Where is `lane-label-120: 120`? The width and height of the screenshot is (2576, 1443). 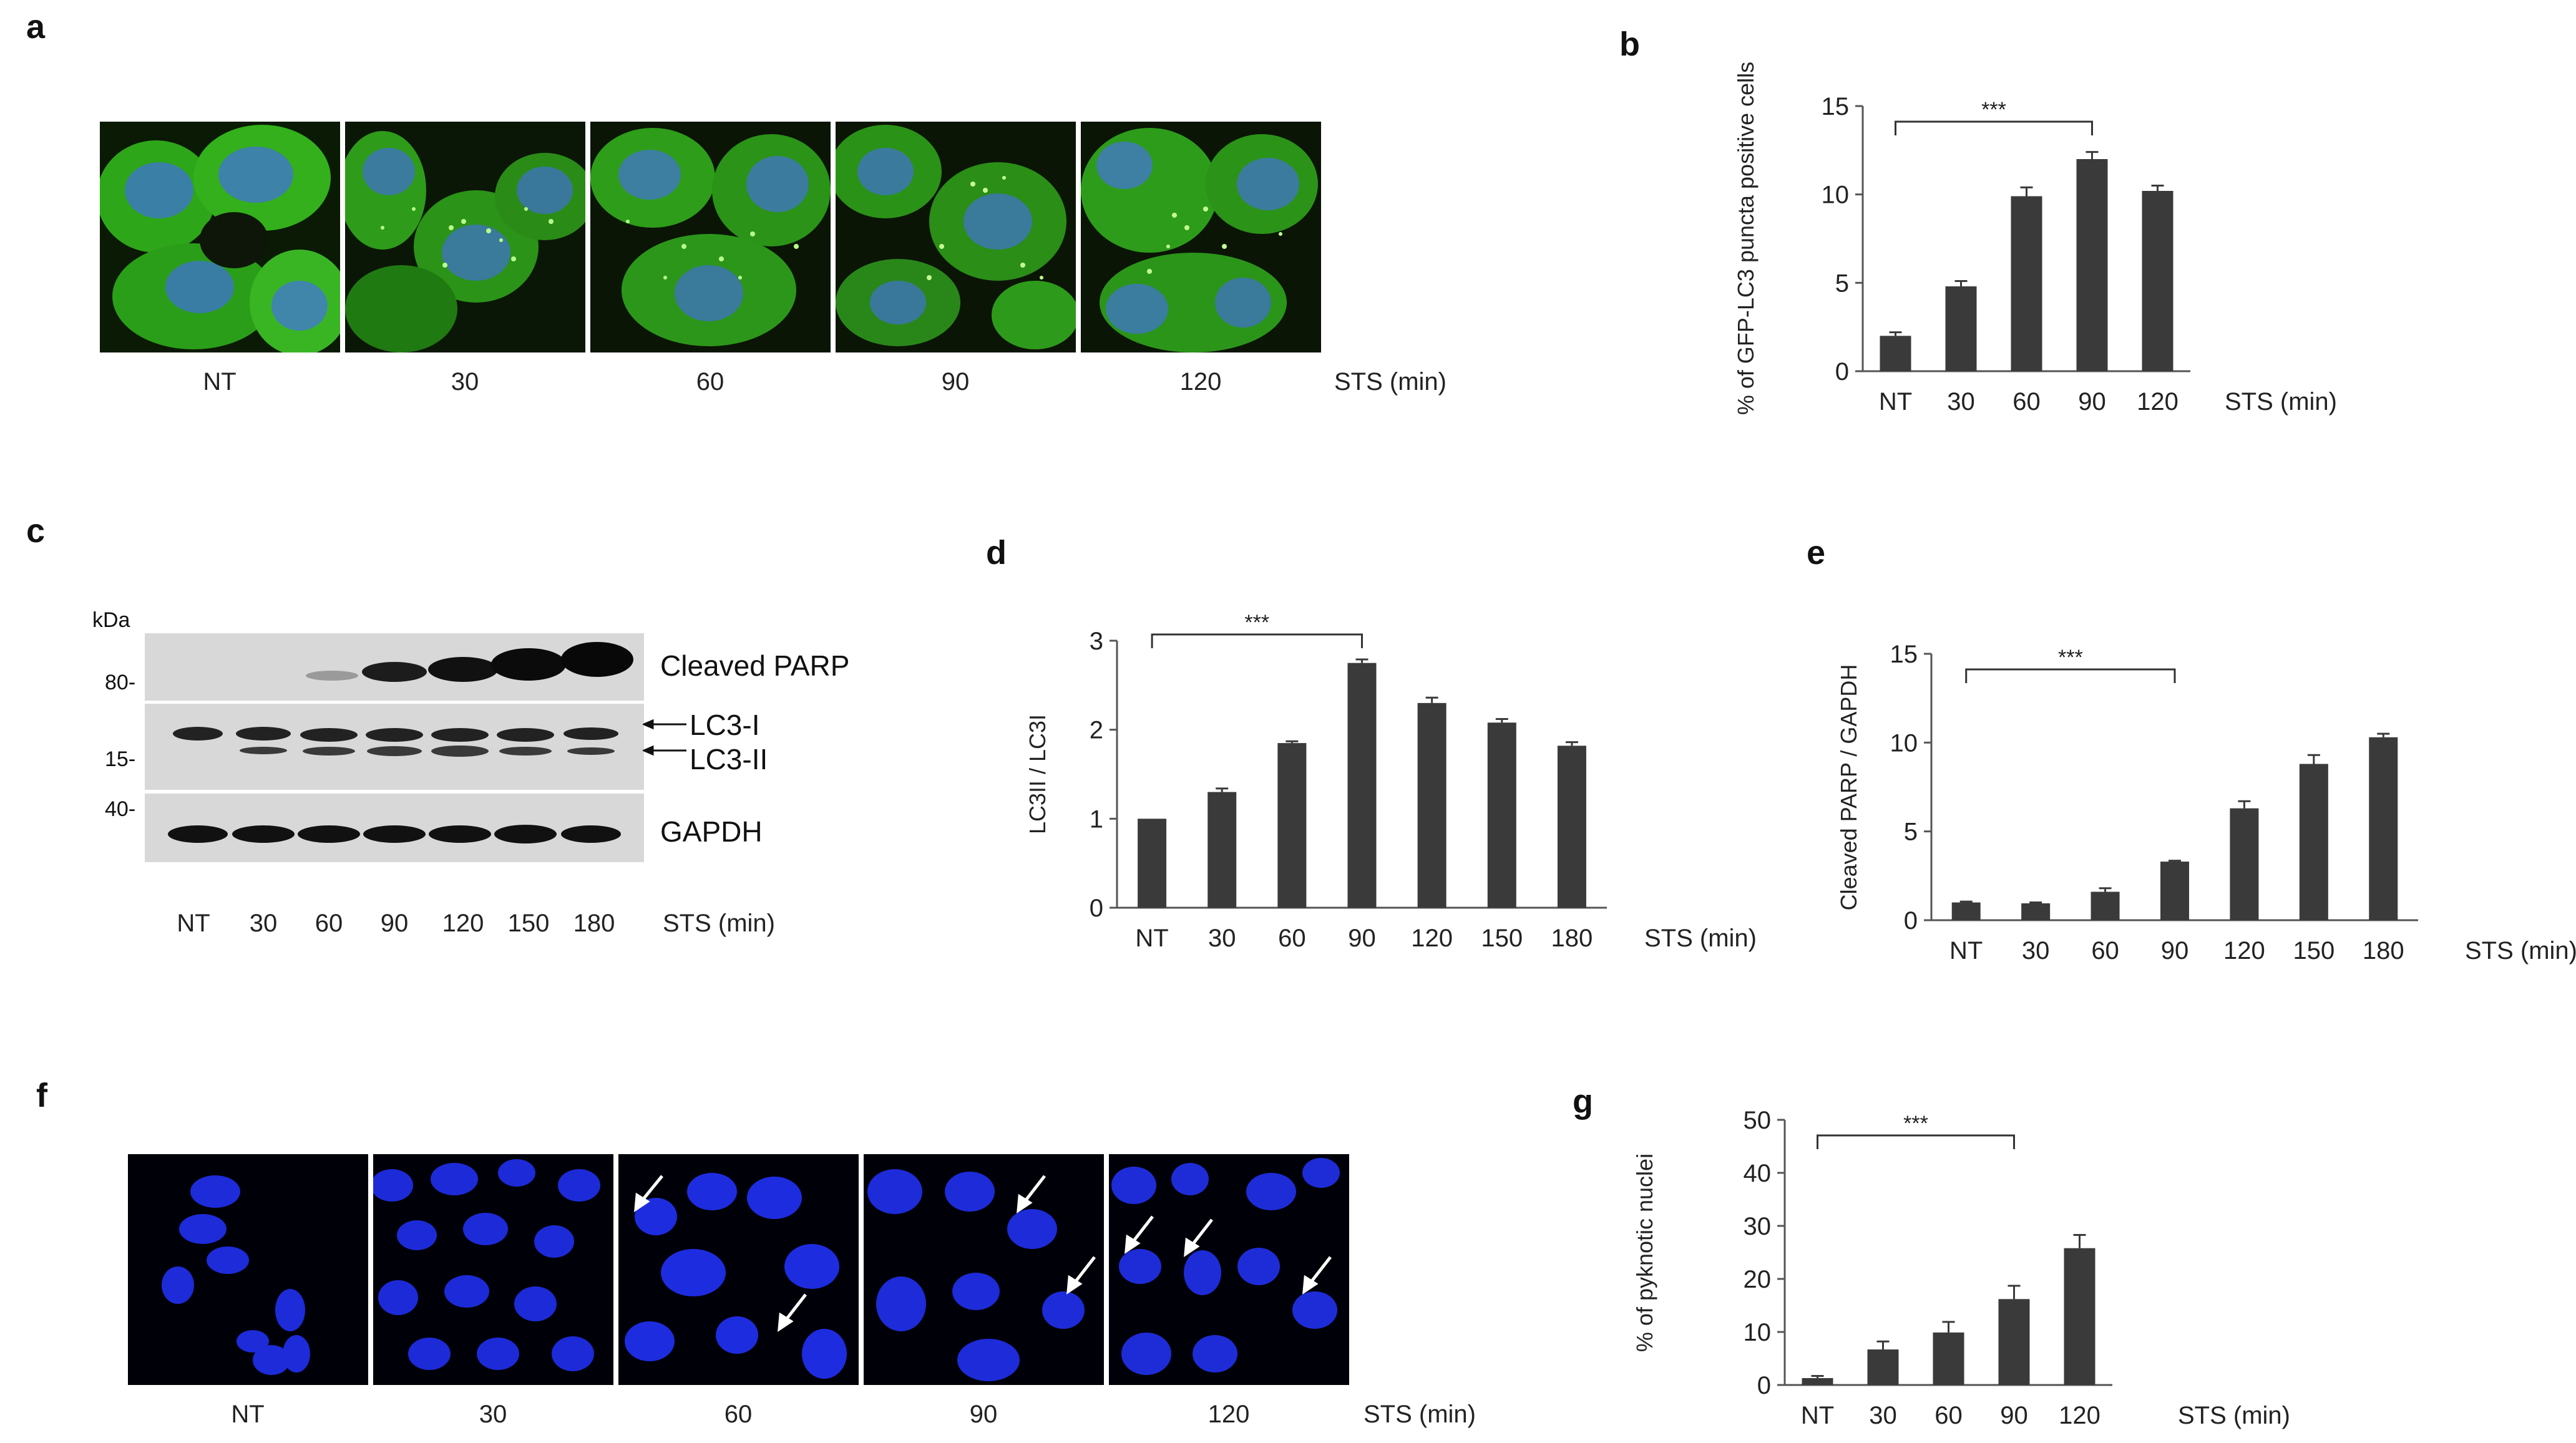
lane-label-120: 120 is located at coordinates (463, 923).